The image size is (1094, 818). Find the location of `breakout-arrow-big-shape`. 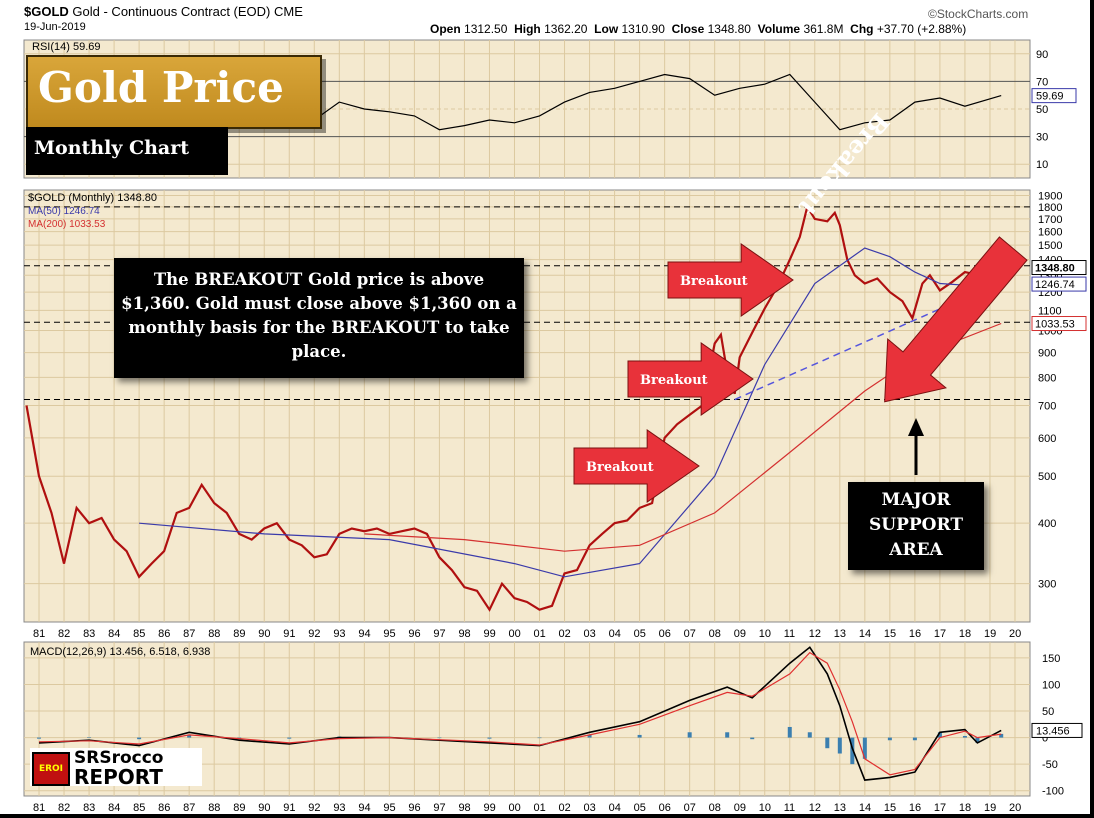

breakout-arrow-big-shape is located at coordinates (956, 319).